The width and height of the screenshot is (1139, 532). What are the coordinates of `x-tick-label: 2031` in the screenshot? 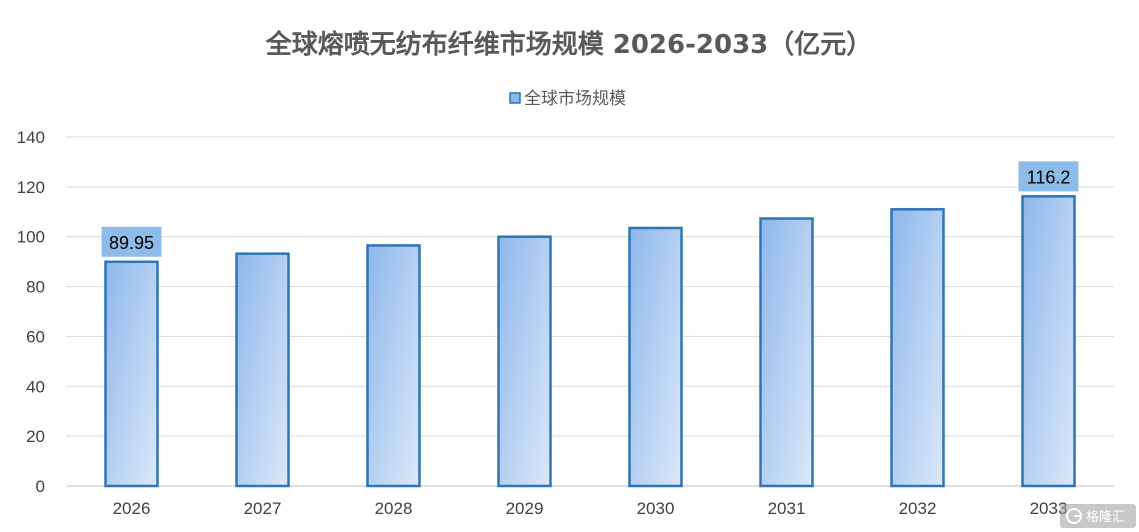 It's located at (787, 508).